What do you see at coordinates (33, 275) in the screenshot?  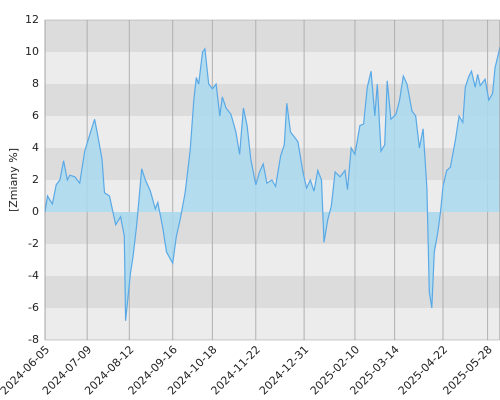 I see `y-tick-label: -4` at bounding box center [33, 275].